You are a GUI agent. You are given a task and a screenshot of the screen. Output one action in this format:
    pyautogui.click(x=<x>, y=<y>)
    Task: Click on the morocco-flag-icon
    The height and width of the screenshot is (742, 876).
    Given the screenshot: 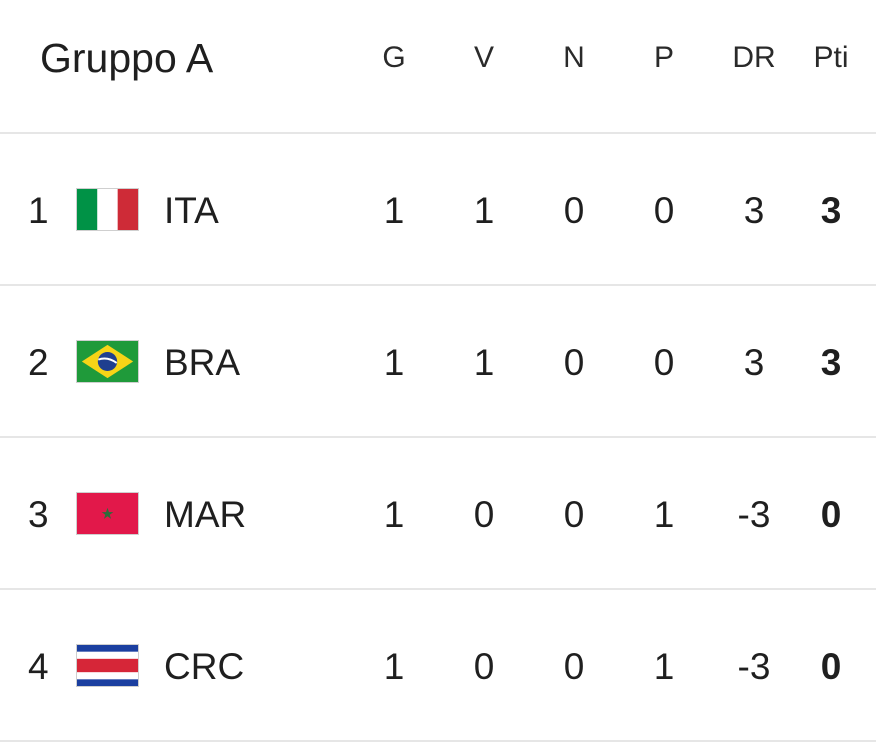 What is the action you would take?
    pyautogui.click(x=107, y=513)
    